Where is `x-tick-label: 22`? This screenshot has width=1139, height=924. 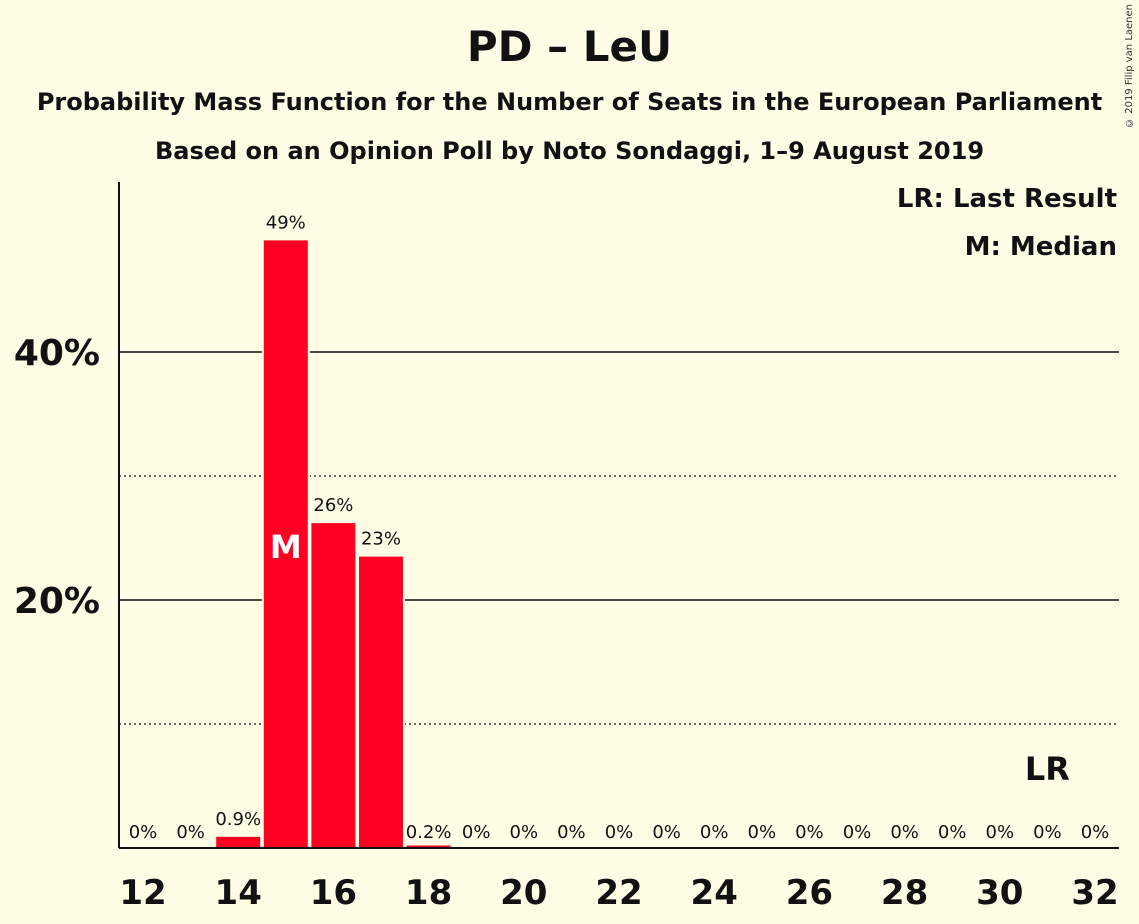
x-tick-label: 22 is located at coordinates (618, 893).